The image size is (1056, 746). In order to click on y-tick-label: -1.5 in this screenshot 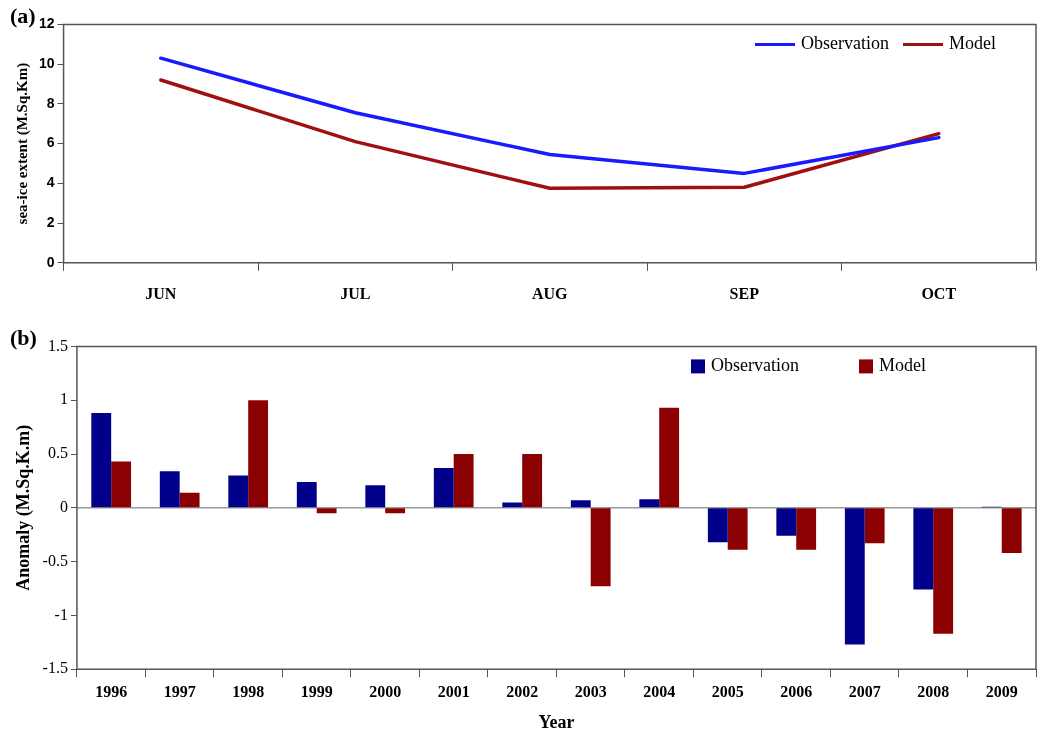, I will do `click(55, 668)`.